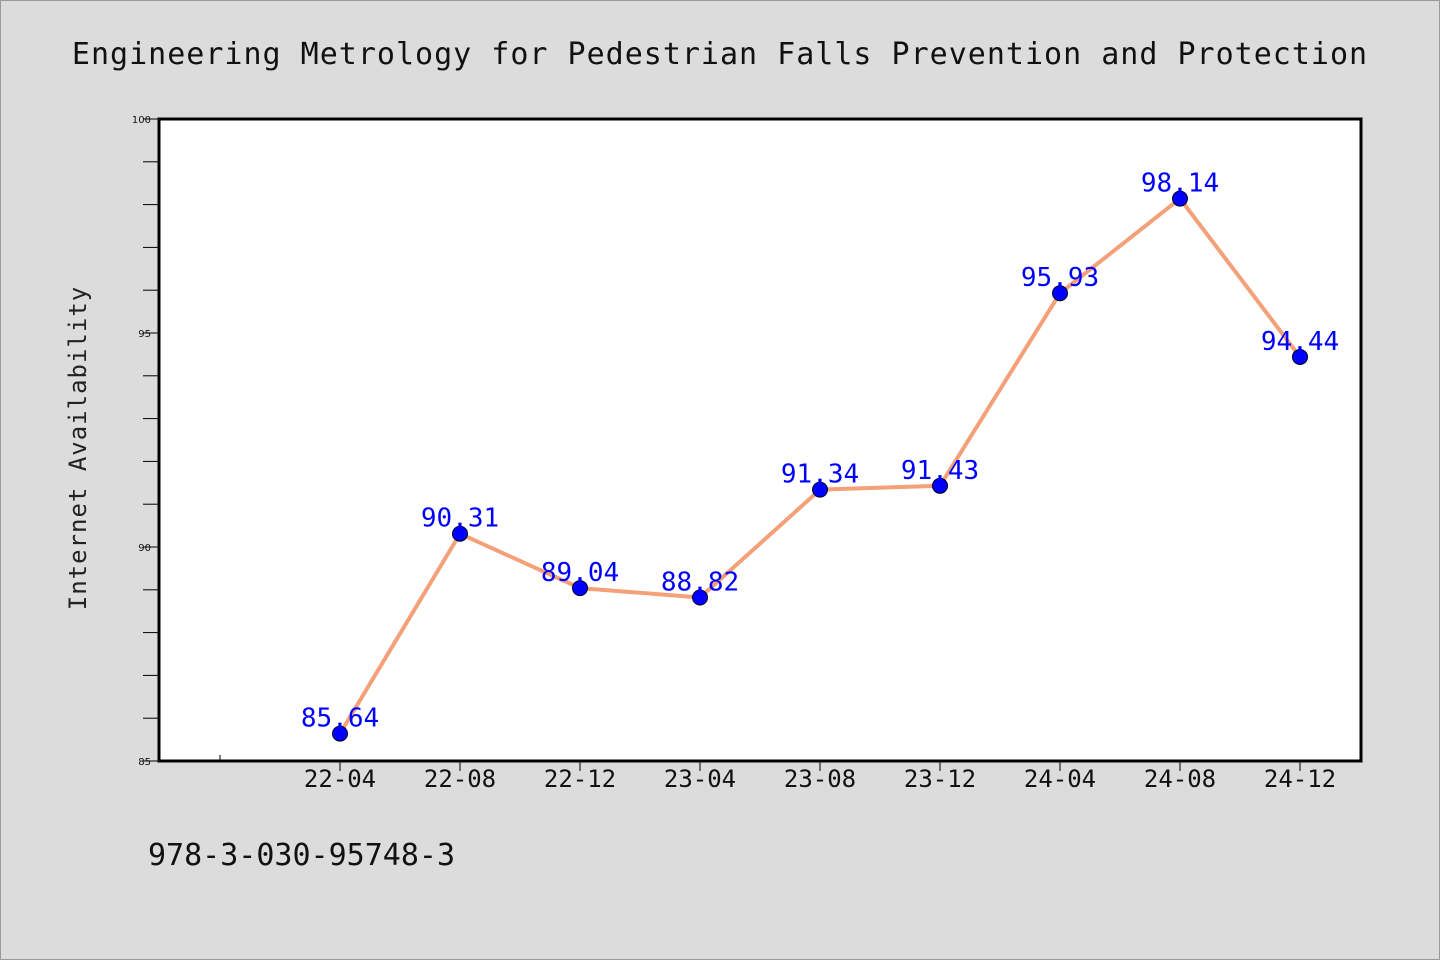 The image size is (1440, 960). I want to click on x-tick-label: 23-12, so click(940, 779).